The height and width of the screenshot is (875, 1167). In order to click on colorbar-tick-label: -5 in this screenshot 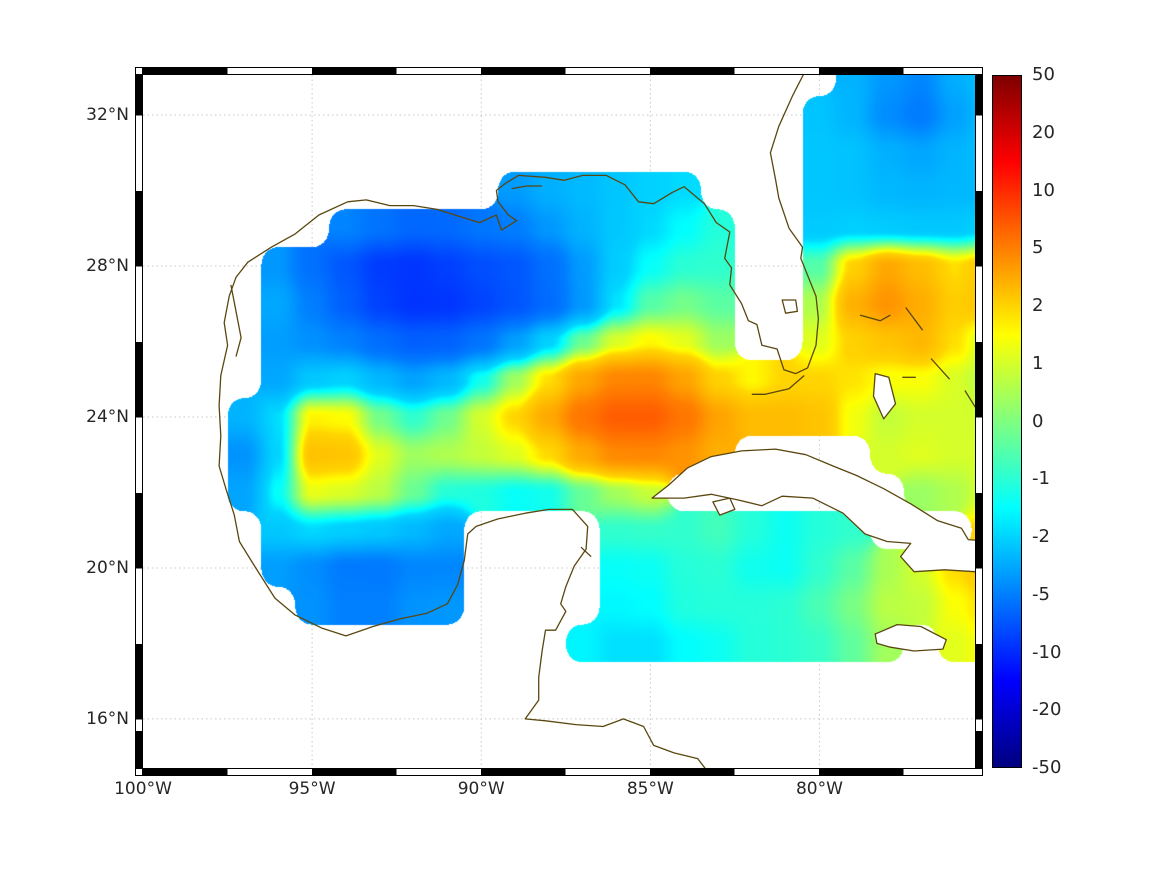, I will do `click(1041, 594)`.